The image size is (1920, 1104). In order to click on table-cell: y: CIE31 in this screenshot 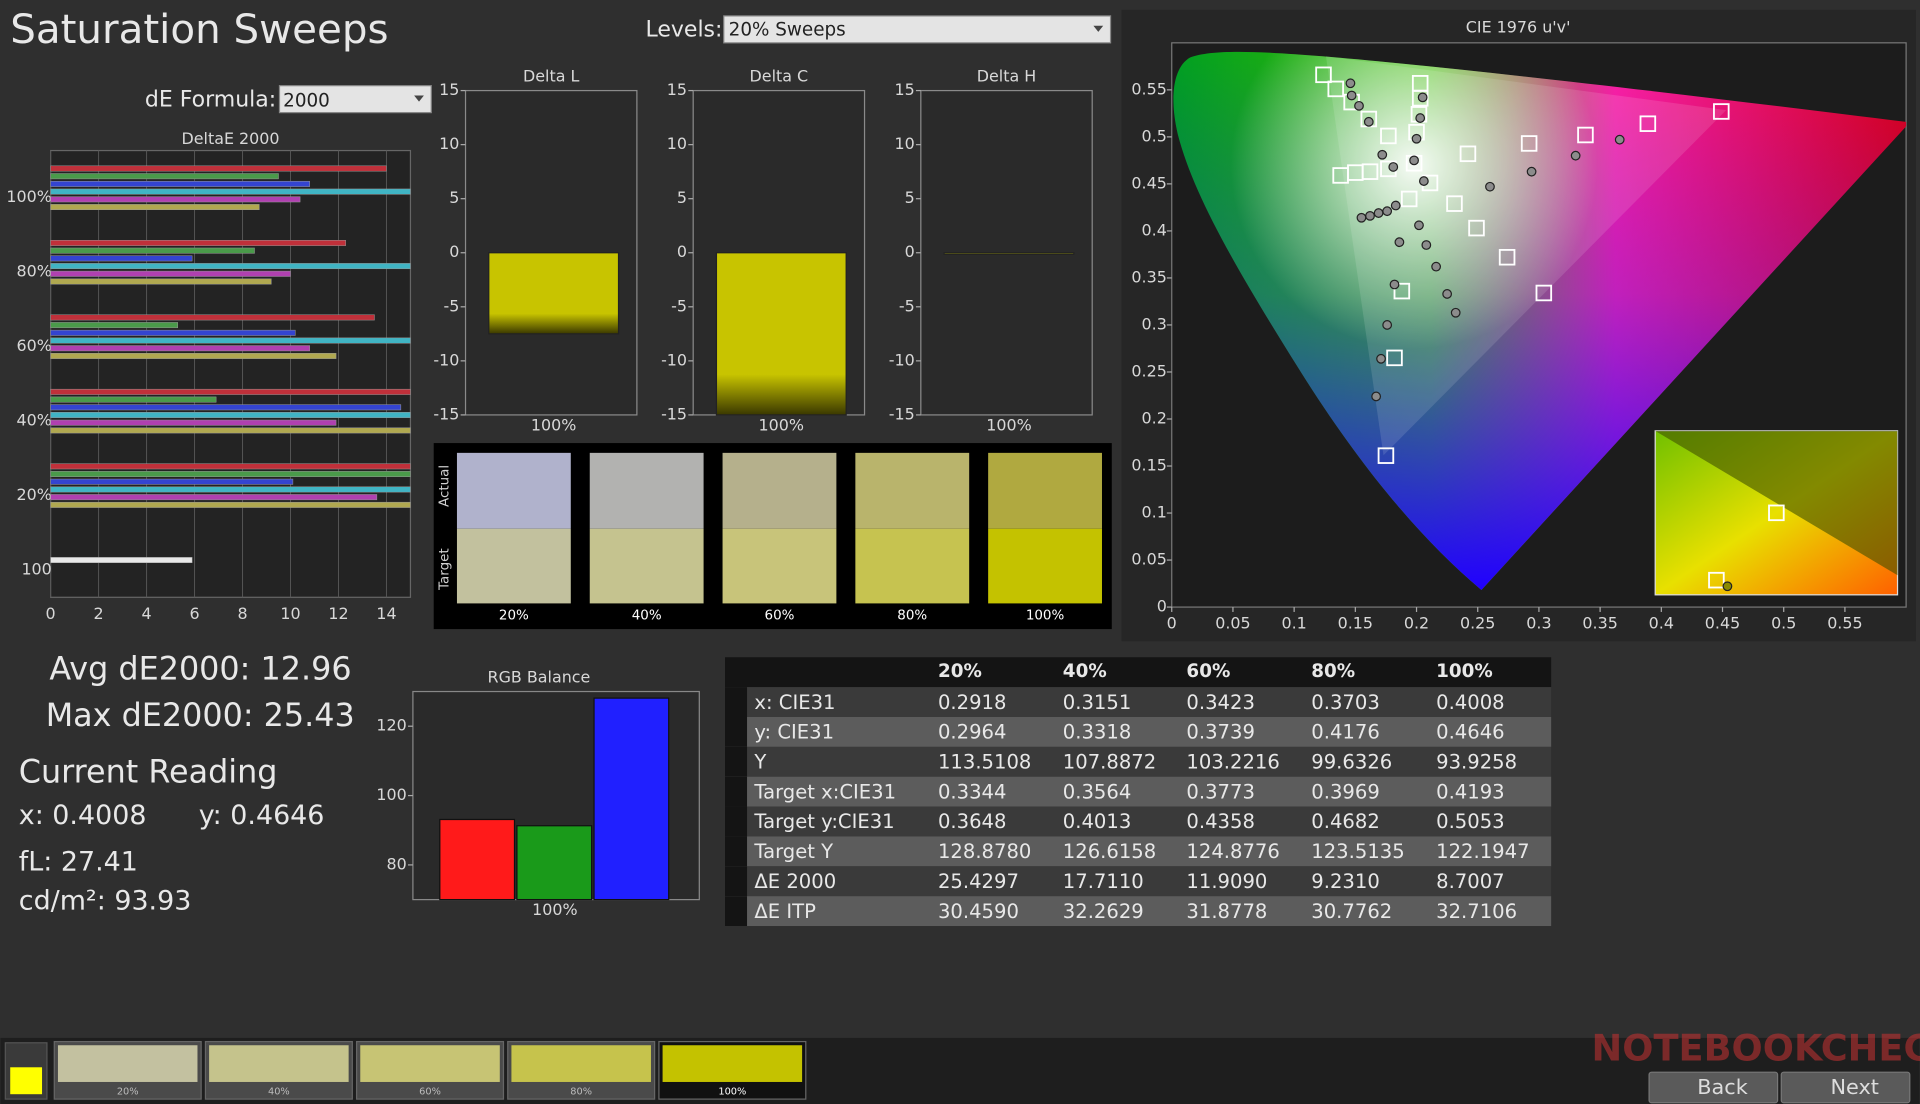, I will do `click(794, 732)`.